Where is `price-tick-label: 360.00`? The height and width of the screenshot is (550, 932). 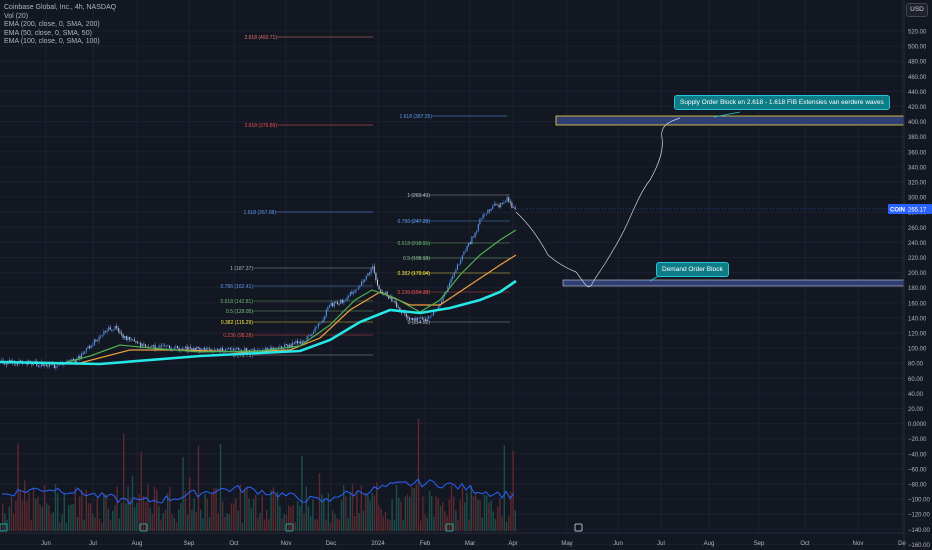
price-tick-label: 360.00 is located at coordinates (917, 153).